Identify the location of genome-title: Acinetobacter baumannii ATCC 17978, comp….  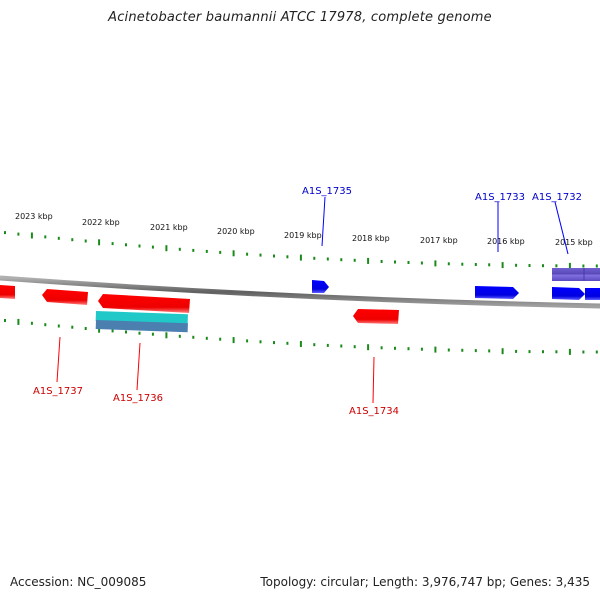
(300, 17).